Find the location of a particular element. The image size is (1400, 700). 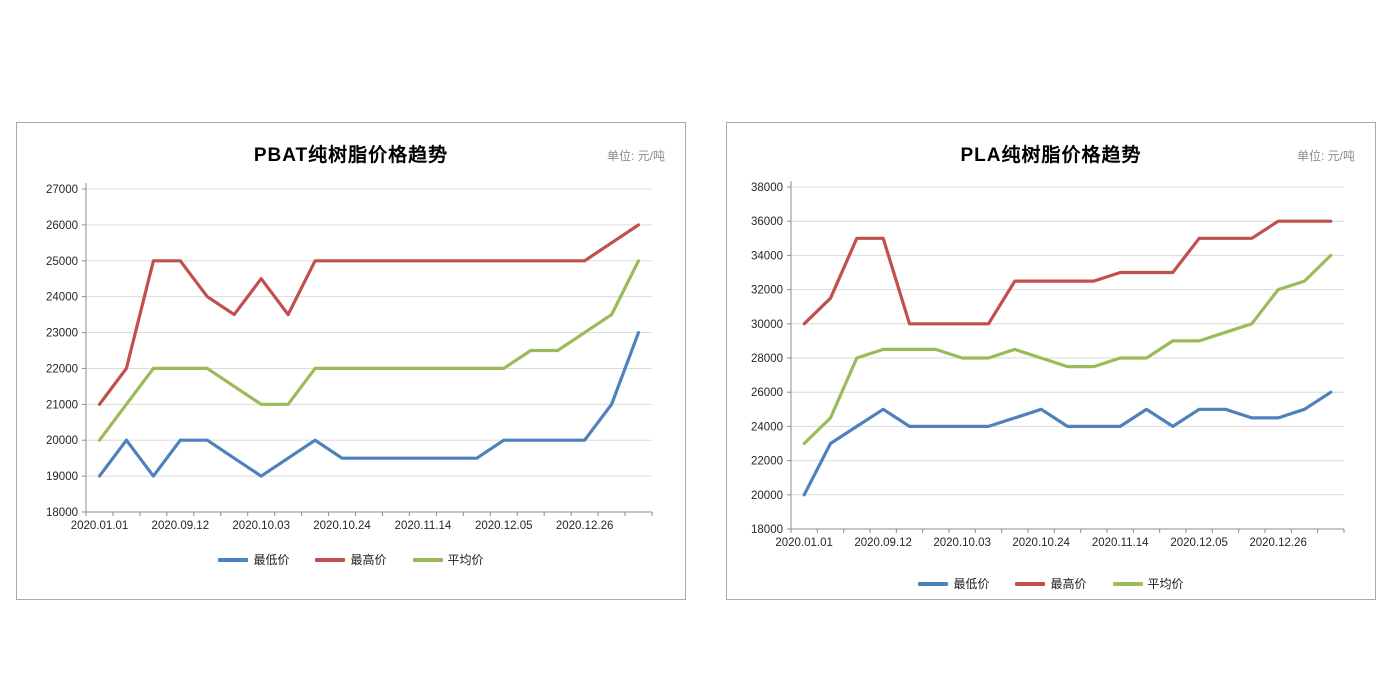

y-tick-label: 23000 is located at coordinates (62, 334).